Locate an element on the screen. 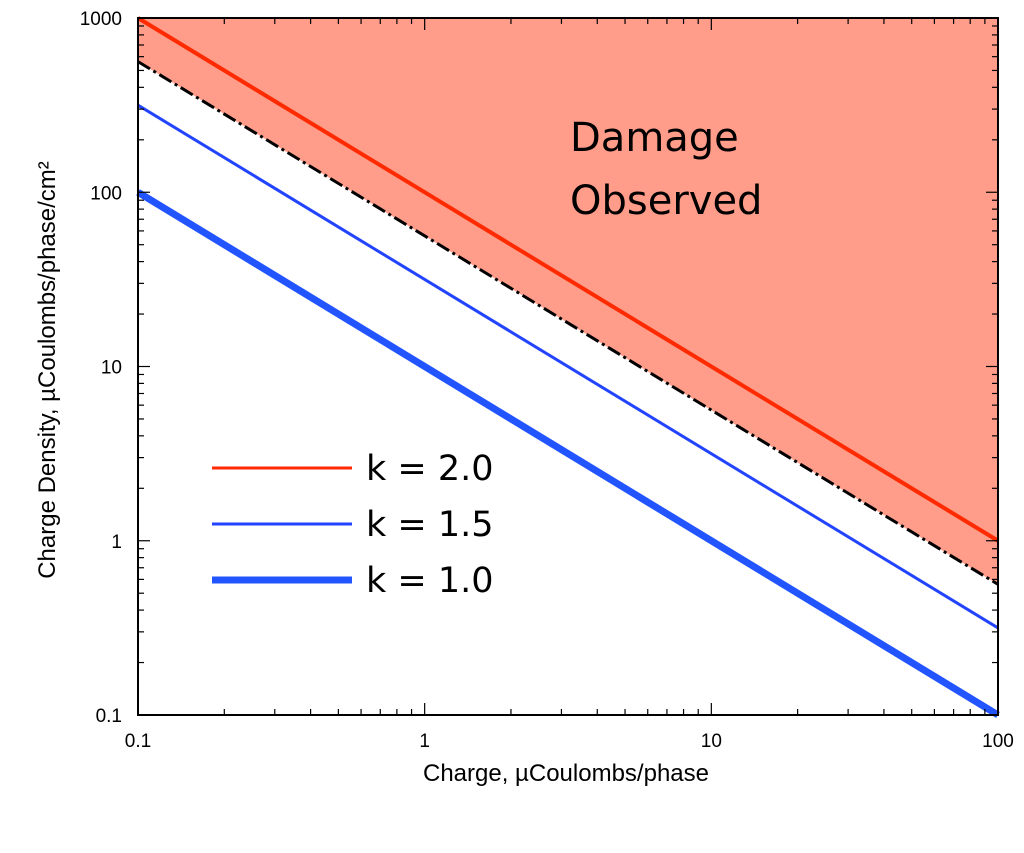  x-axis-title: Charge, µCoulombs/phase is located at coordinates (566, 773).